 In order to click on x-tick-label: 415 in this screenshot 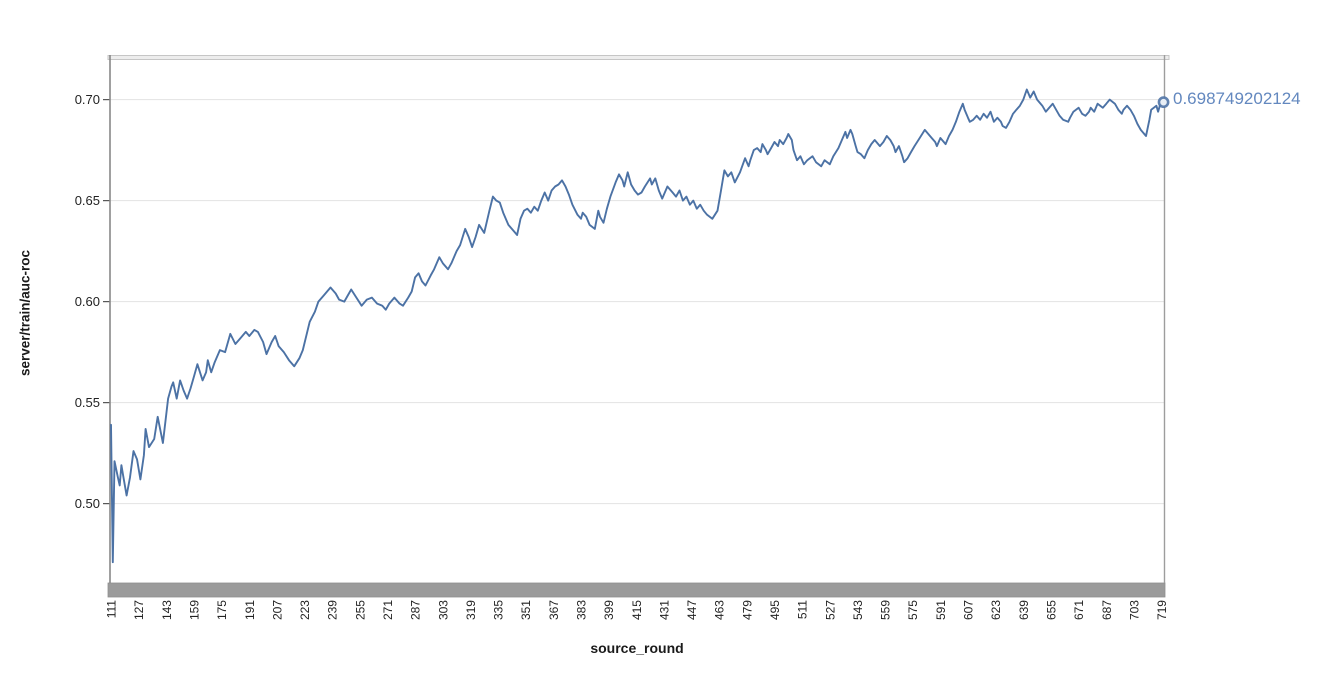, I will do `click(637, 610)`.